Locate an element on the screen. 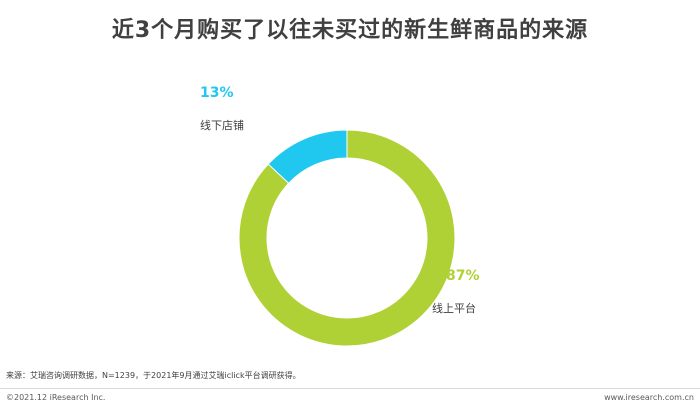 The height and width of the screenshot is (410, 700). website-text: www.iresearch.com.cn is located at coordinates (649, 397).